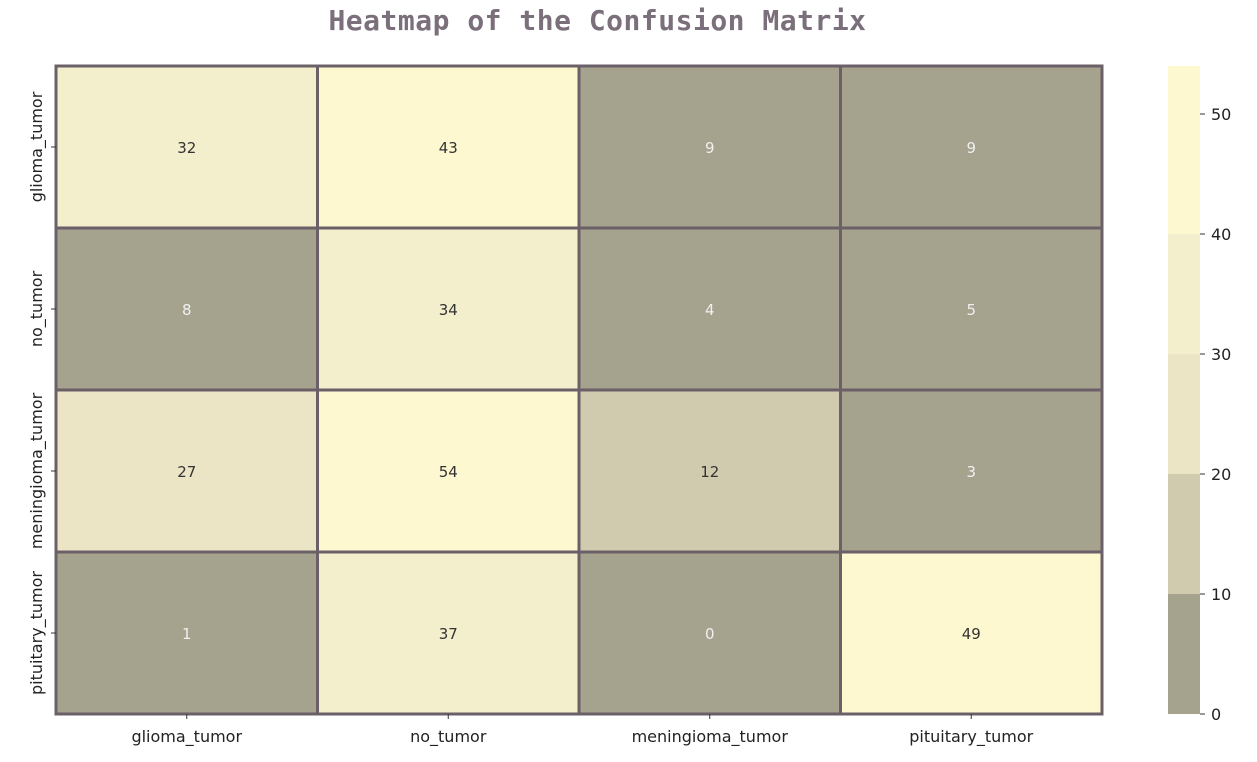  I want to click on cell-value-label: 8, so click(187, 310).